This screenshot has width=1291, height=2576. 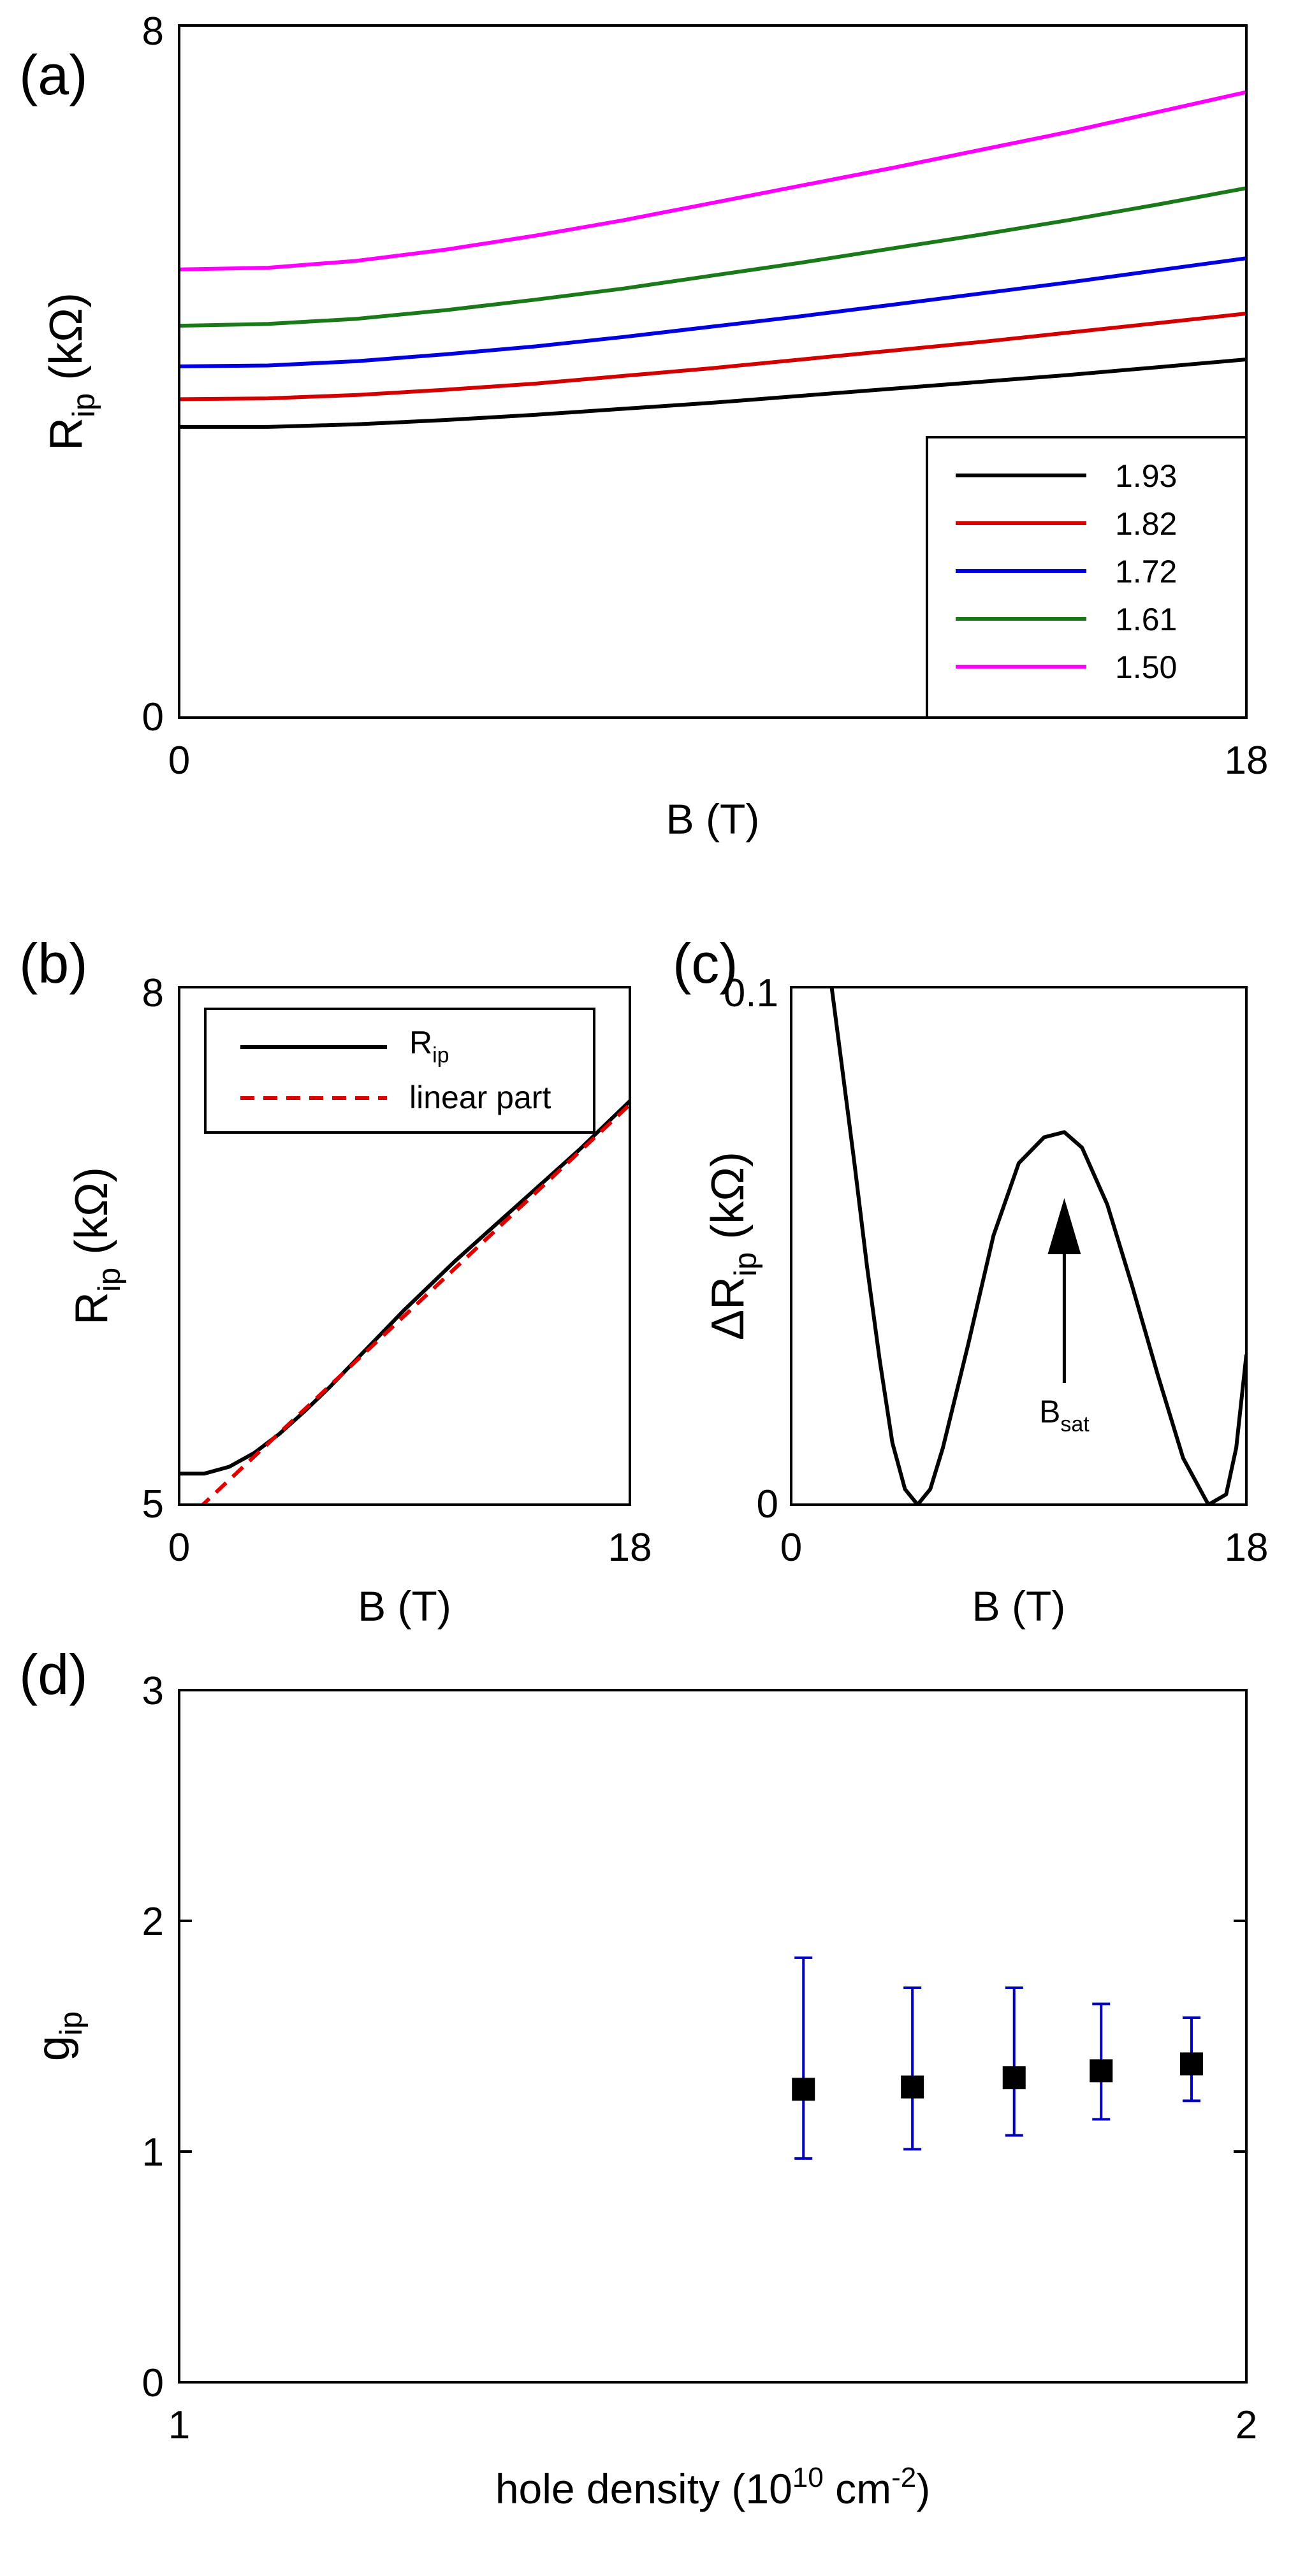 What do you see at coordinates (1246, 2425) in the screenshot?
I see `x-tick-label: 2` at bounding box center [1246, 2425].